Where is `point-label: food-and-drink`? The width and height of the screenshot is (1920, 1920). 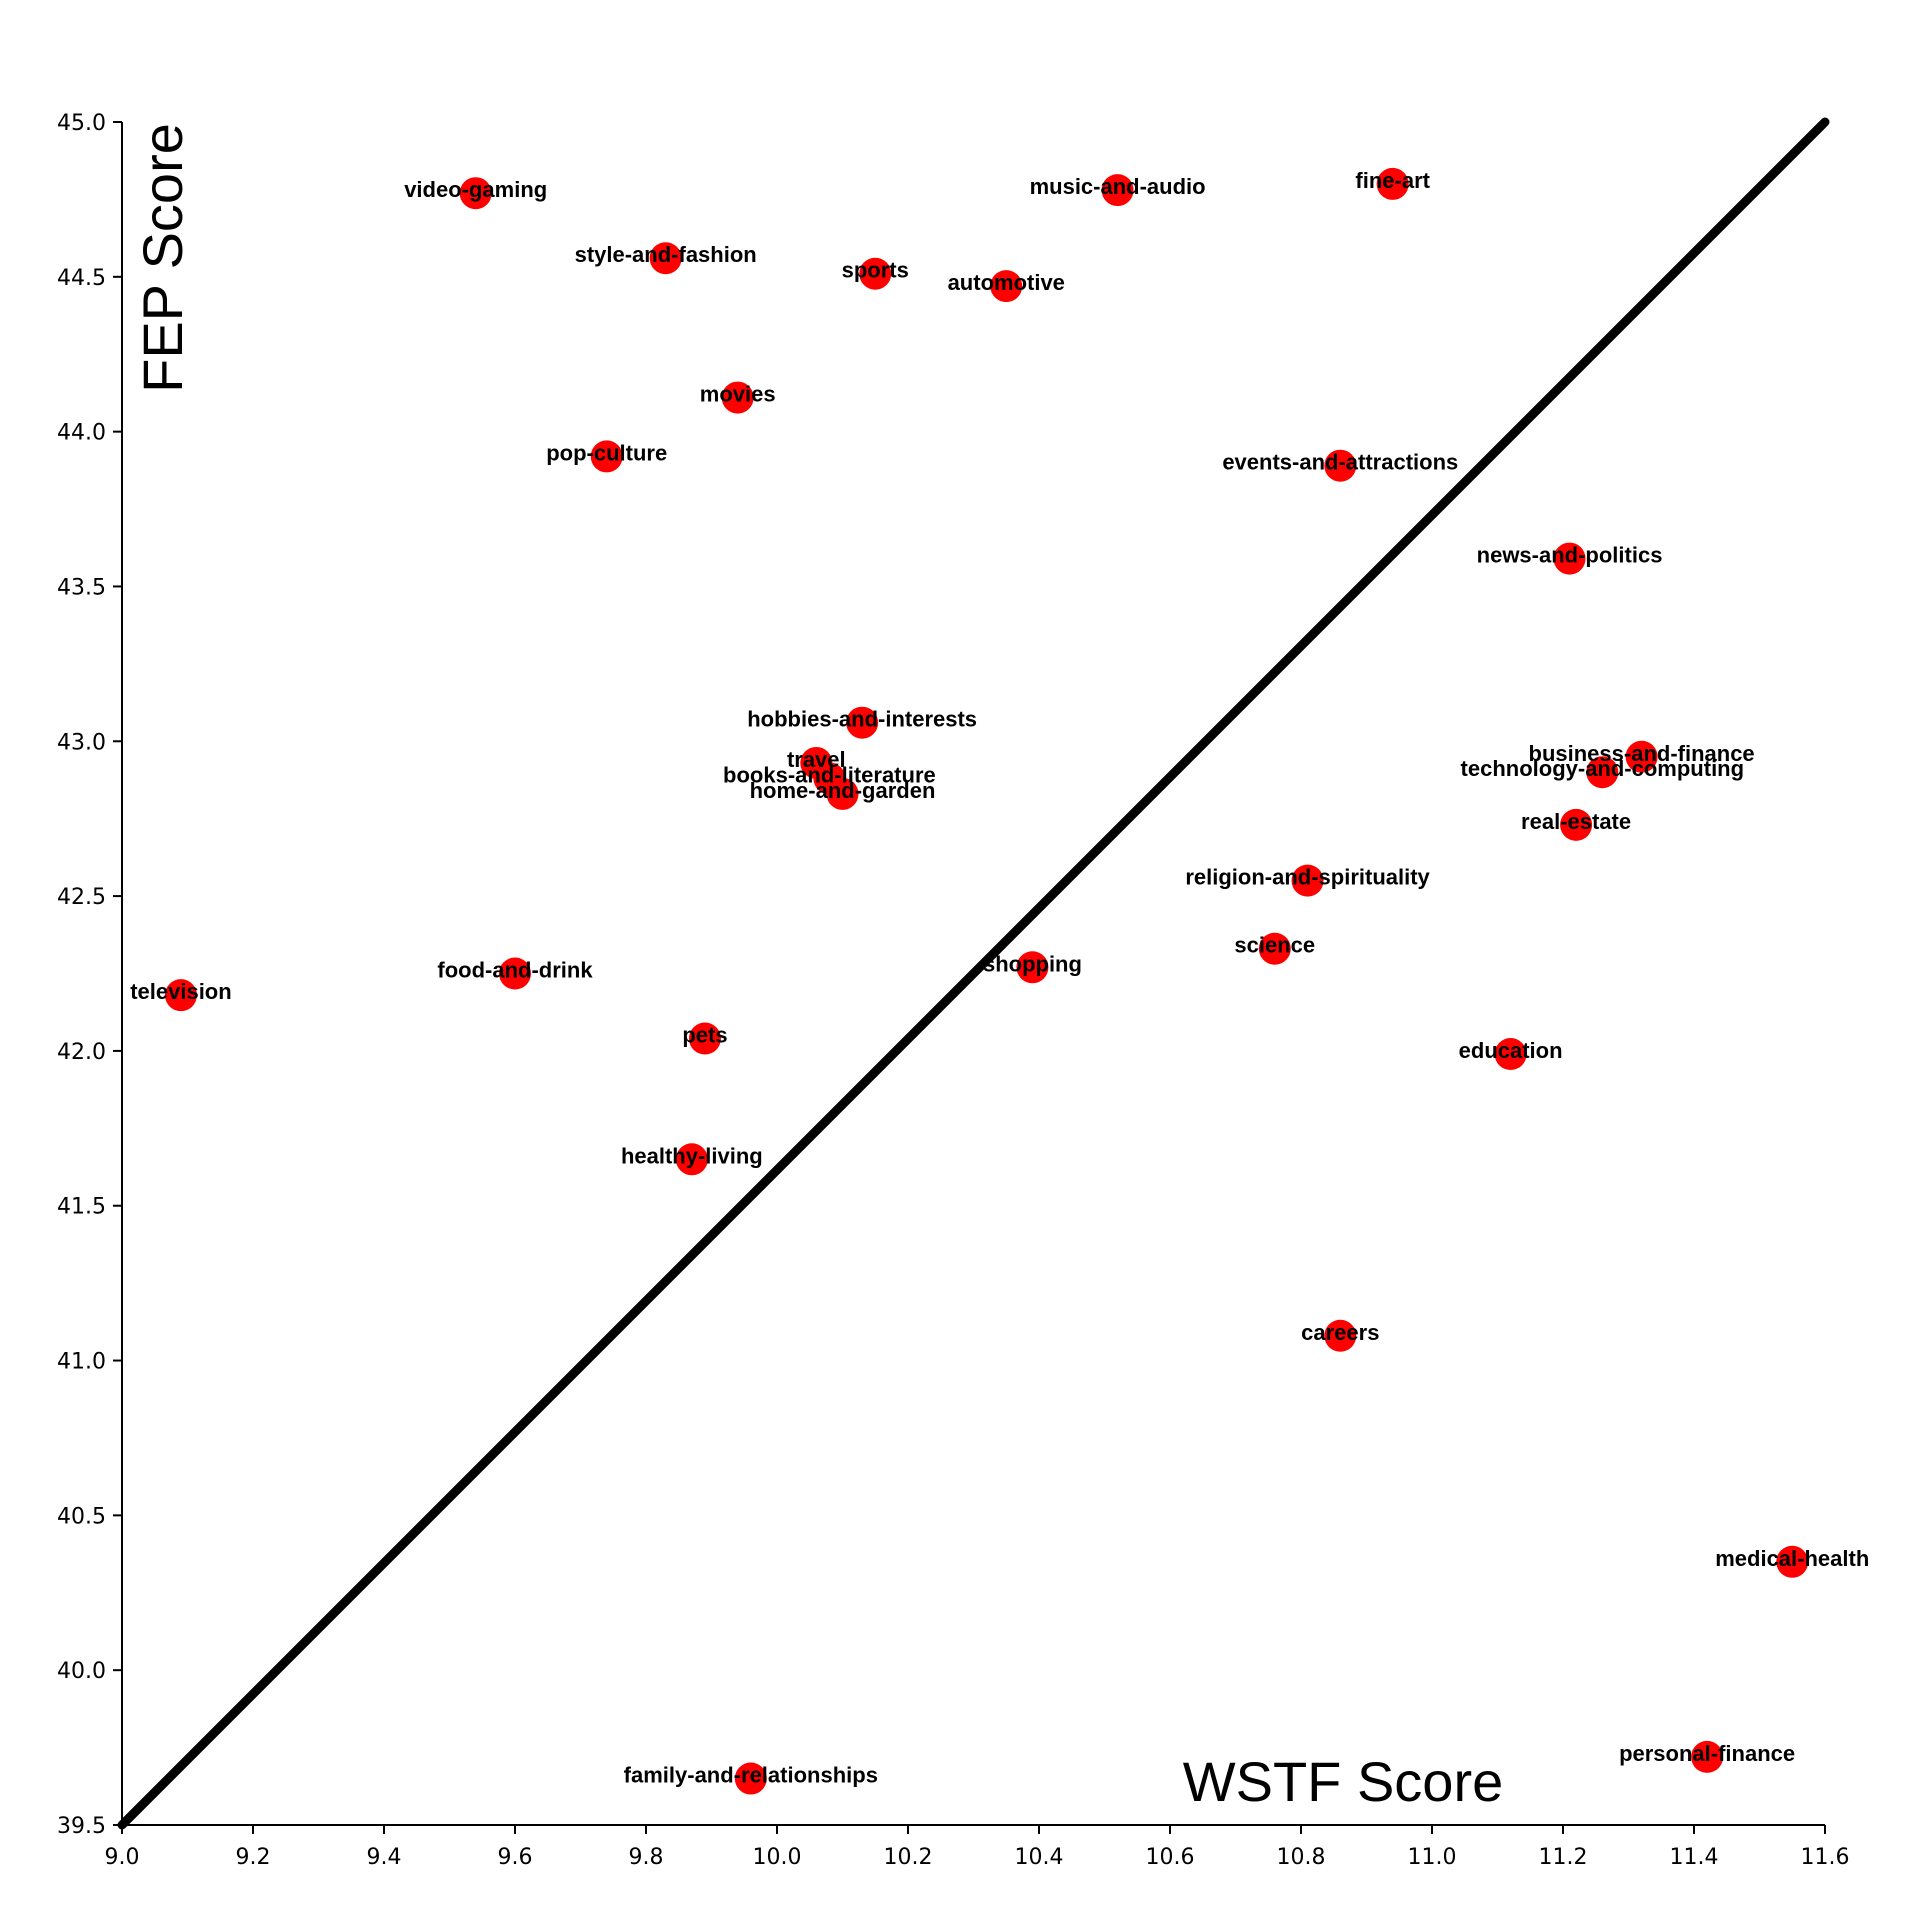 point-label: food-and-drink is located at coordinates (515, 970).